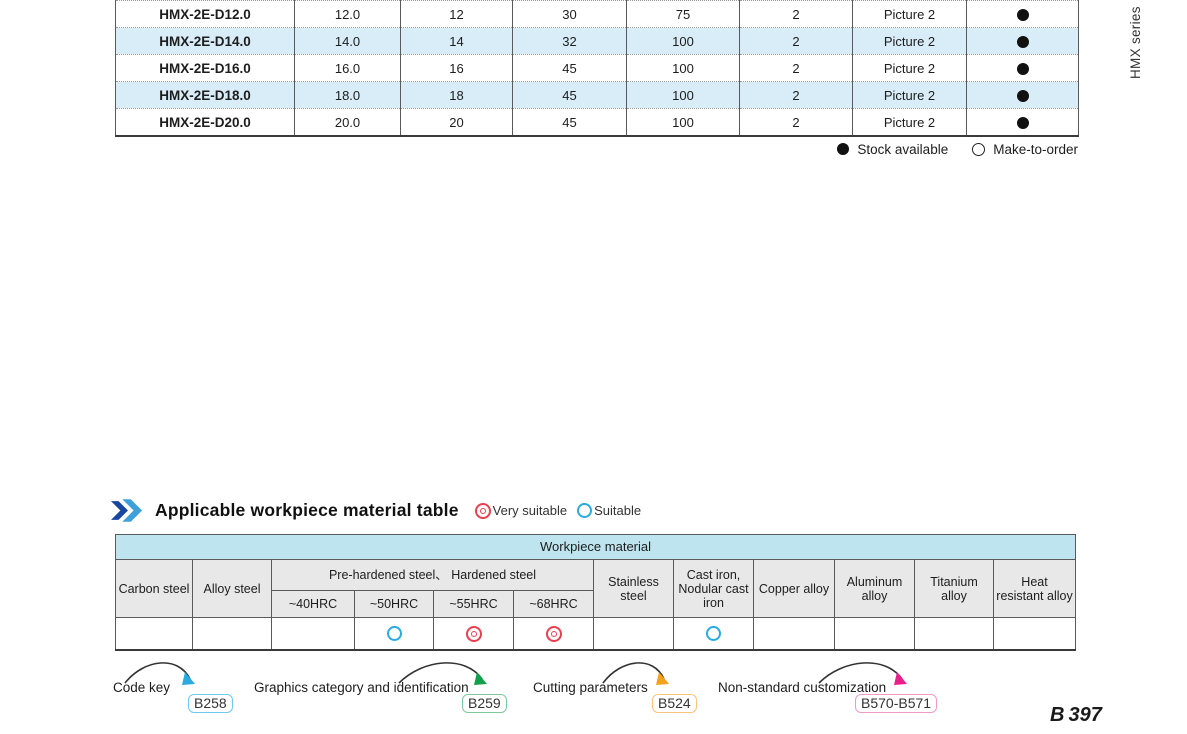  I want to click on series-side-tab: HMX series, so click(1135, 42).